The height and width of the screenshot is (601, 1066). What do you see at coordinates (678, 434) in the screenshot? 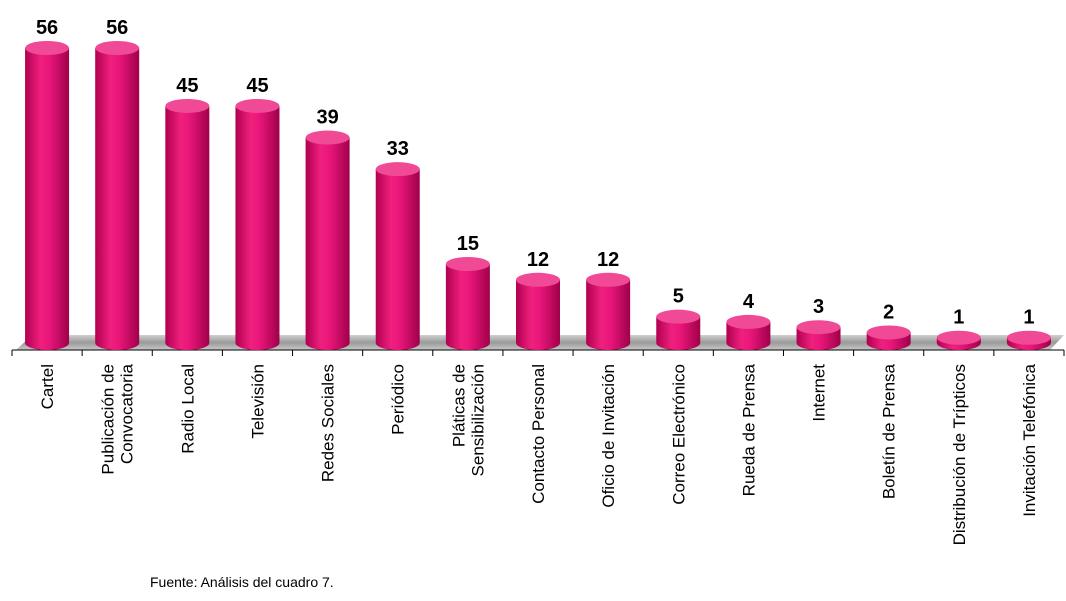
I see `category-label: Correo Electrónico` at bounding box center [678, 434].